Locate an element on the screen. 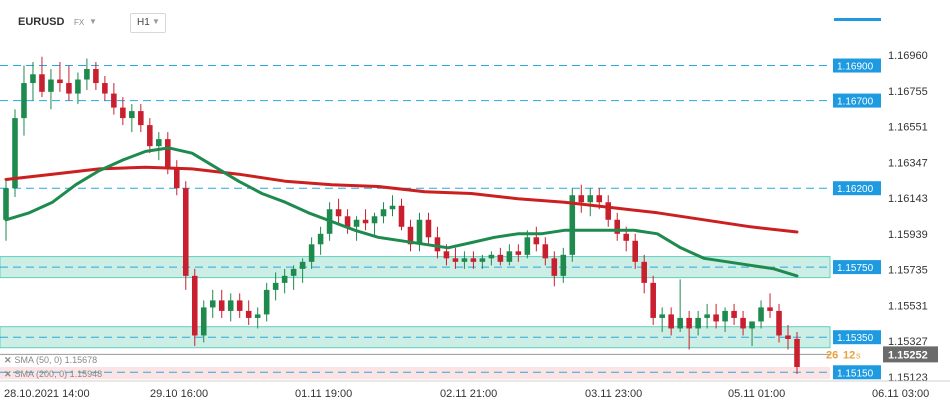  timeframe-select: H1 ▼ is located at coordinates (148, 23).